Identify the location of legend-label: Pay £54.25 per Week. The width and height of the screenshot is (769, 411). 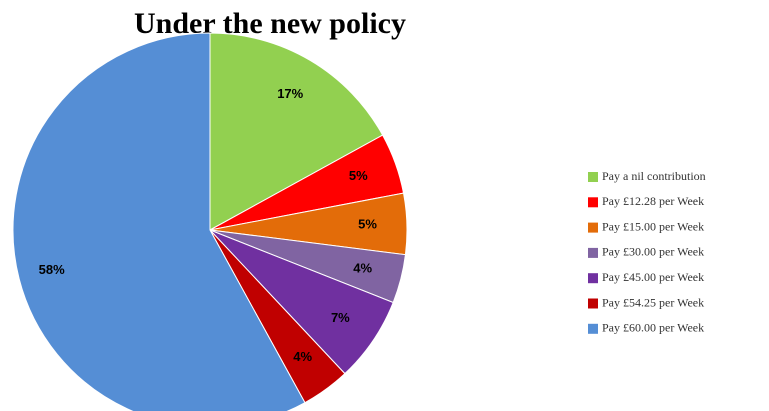
(653, 302).